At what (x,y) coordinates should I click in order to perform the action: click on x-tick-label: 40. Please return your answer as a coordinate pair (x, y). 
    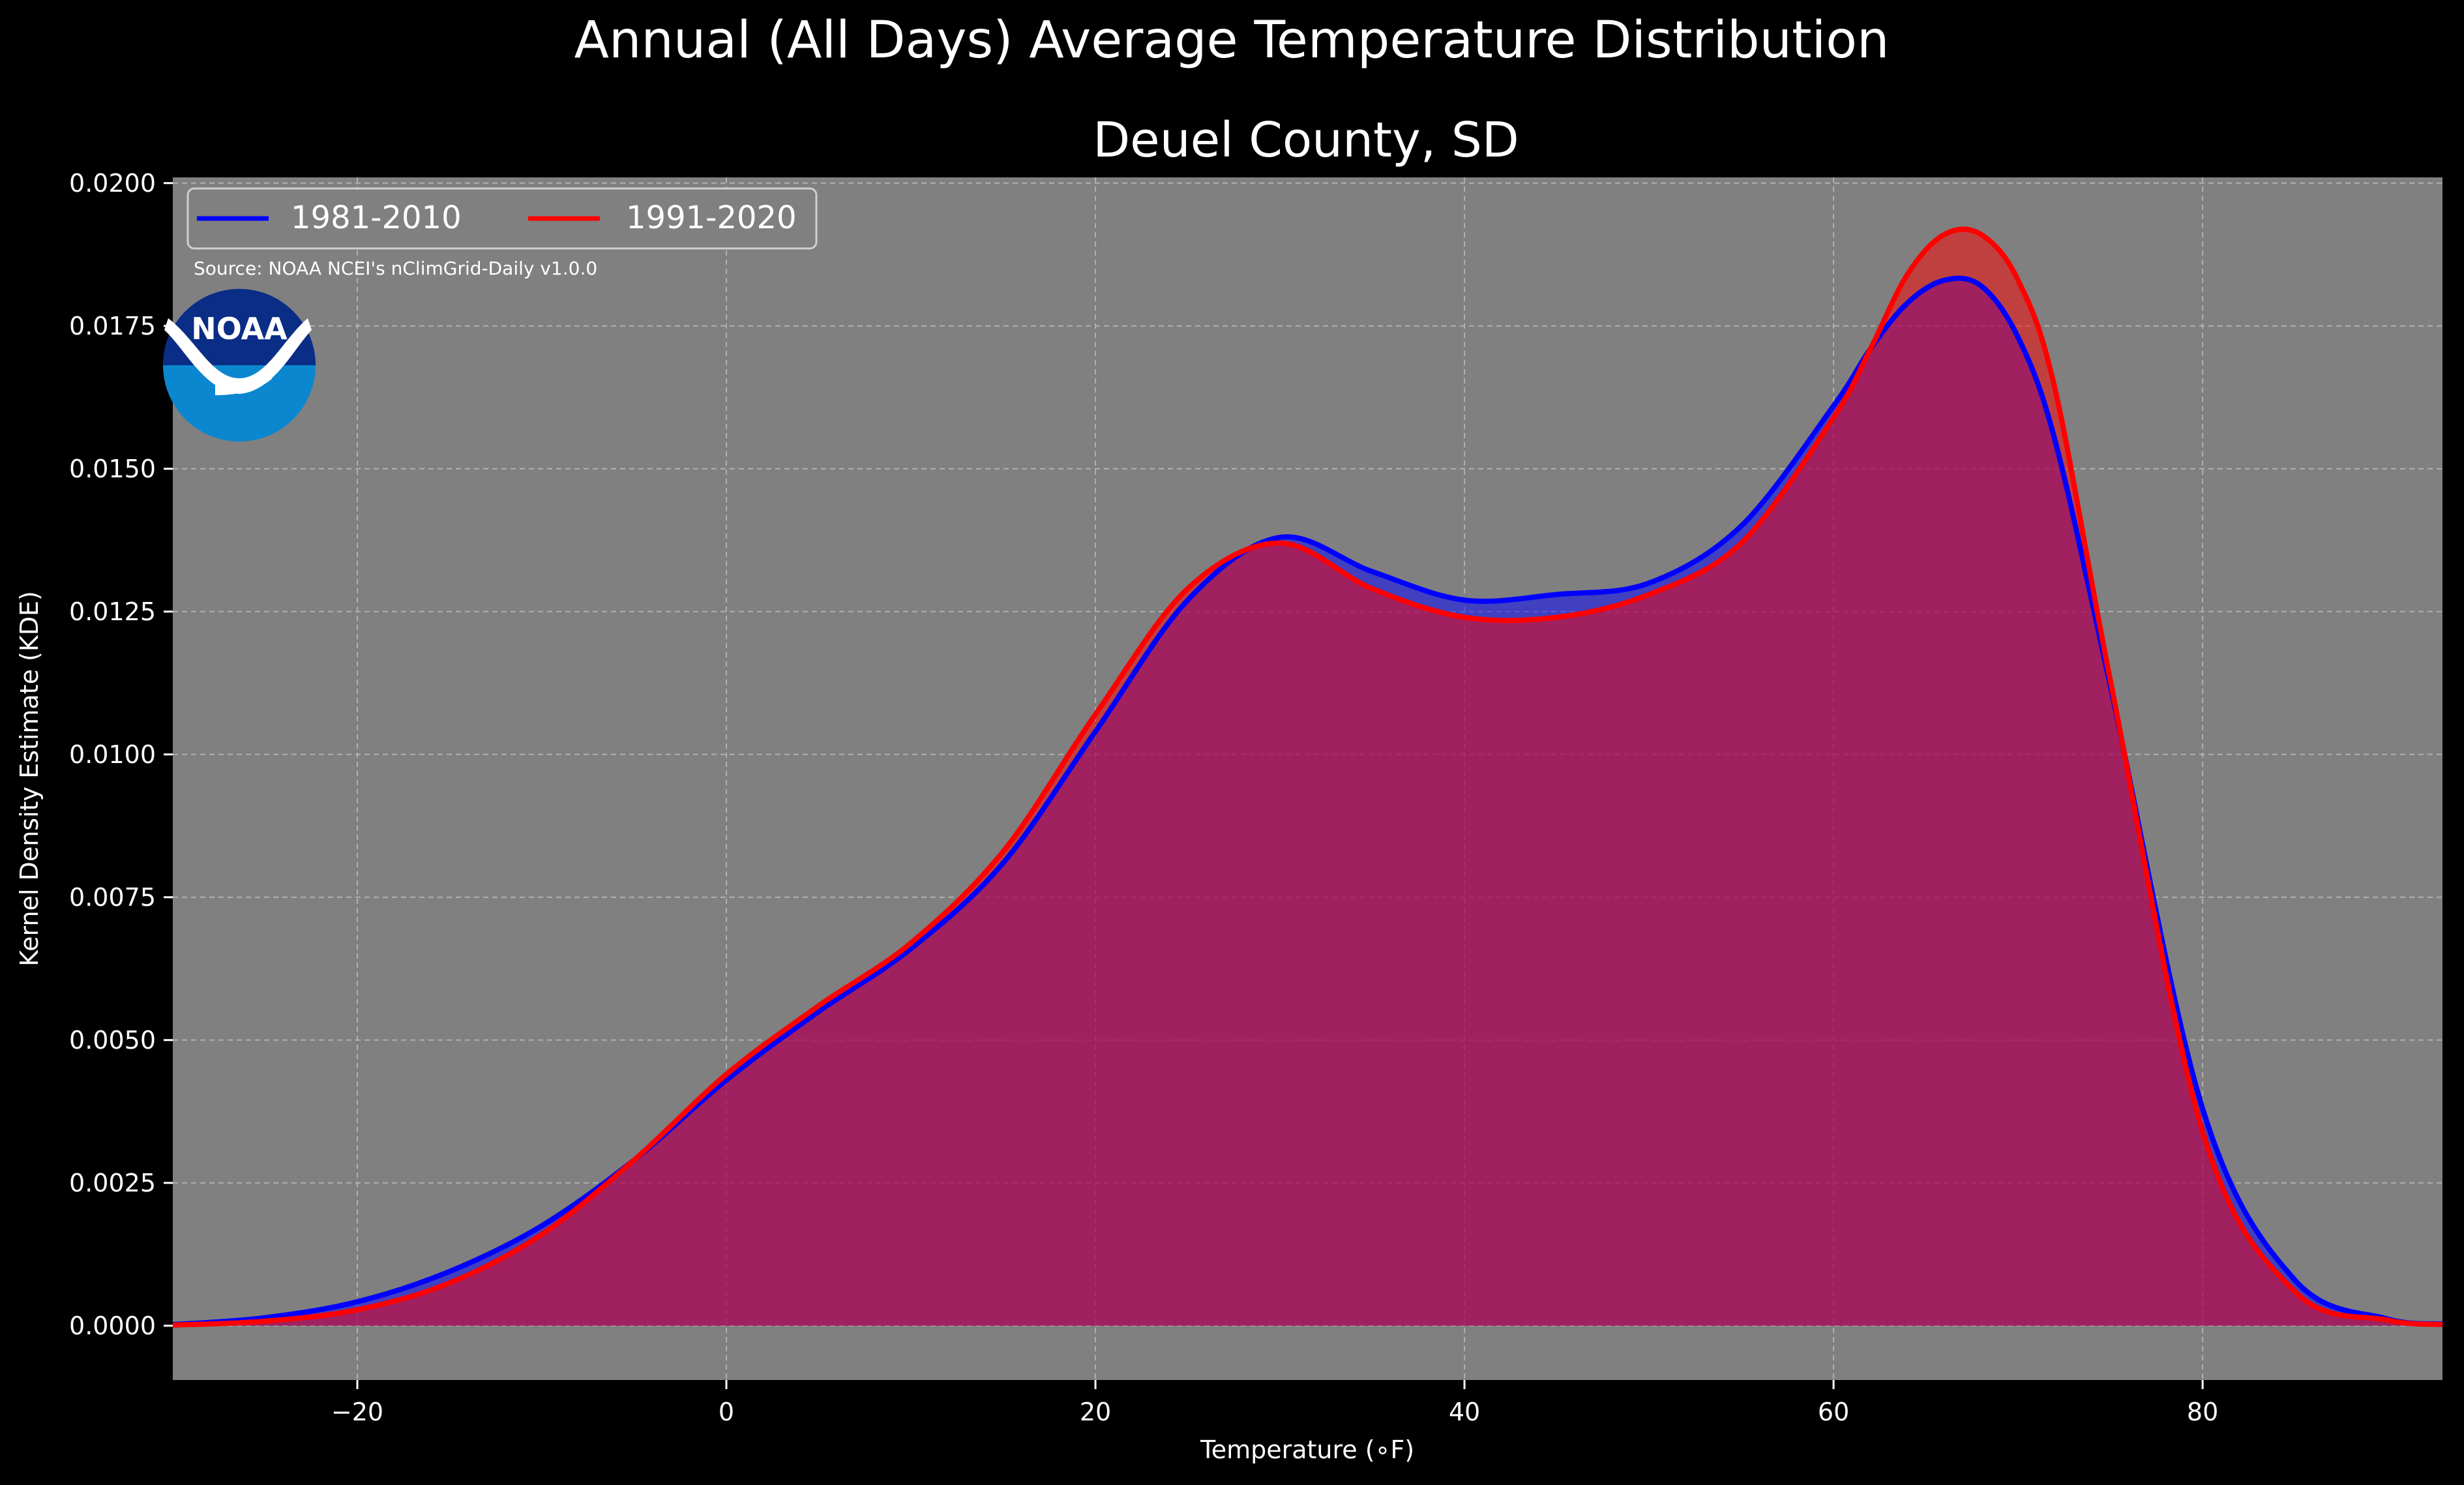
    Looking at the image, I should click on (1464, 1412).